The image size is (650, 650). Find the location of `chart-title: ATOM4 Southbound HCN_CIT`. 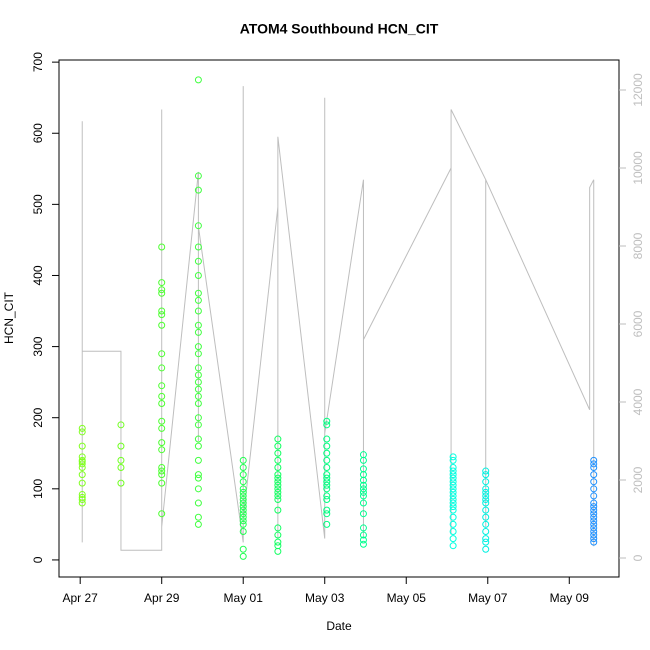

chart-title: ATOM4 Southbound HCN_CIT is located at coordinates (339, 29).